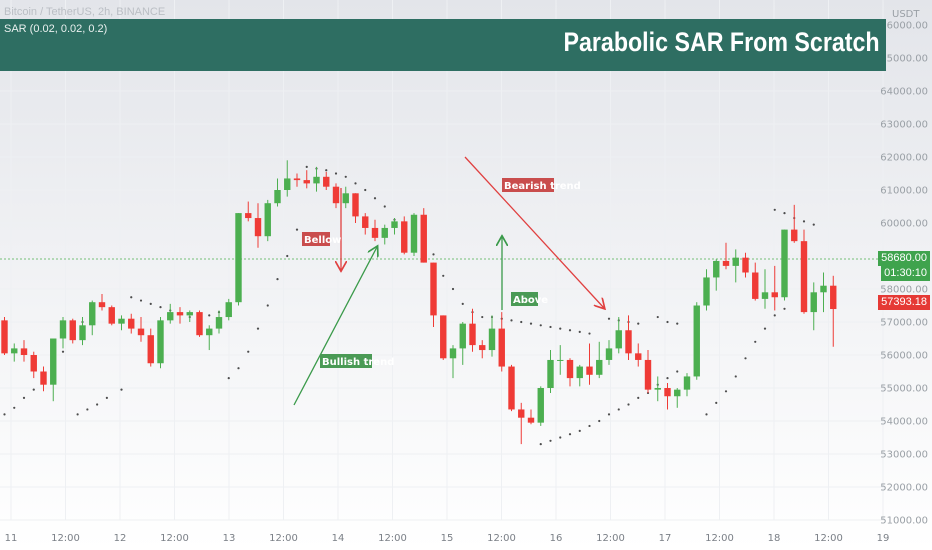 This screenshot has height=550, width=932. I want to click on price-tick-label: 54000.00, so click(904, 422).